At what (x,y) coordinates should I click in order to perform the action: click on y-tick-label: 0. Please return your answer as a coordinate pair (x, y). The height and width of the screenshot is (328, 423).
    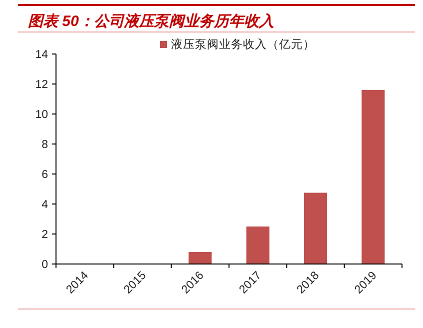
    Looking at the image, I should click on (45, 265).